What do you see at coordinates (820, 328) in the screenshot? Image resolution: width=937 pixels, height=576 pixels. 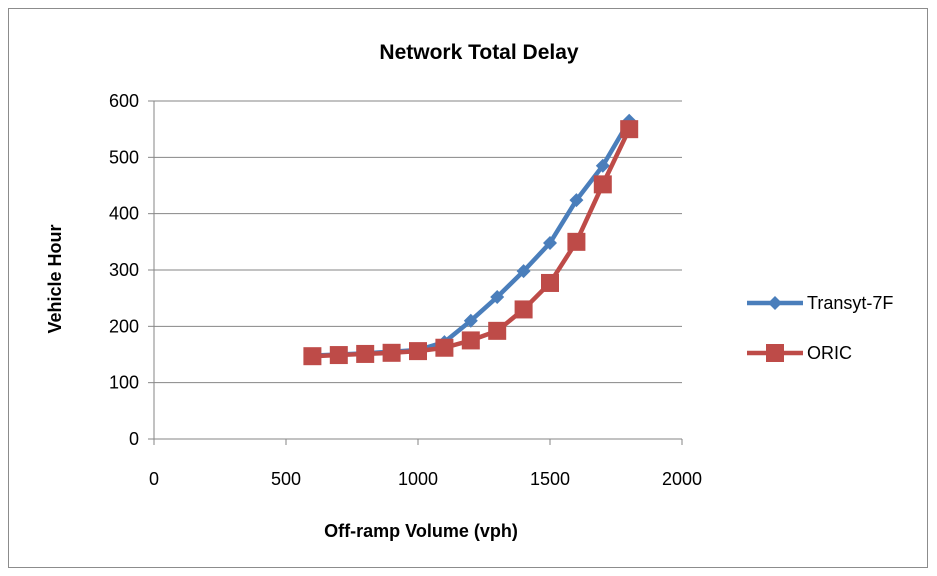 I see `legend: Transyt-7F ORIC` at bounding box center [820, 328].